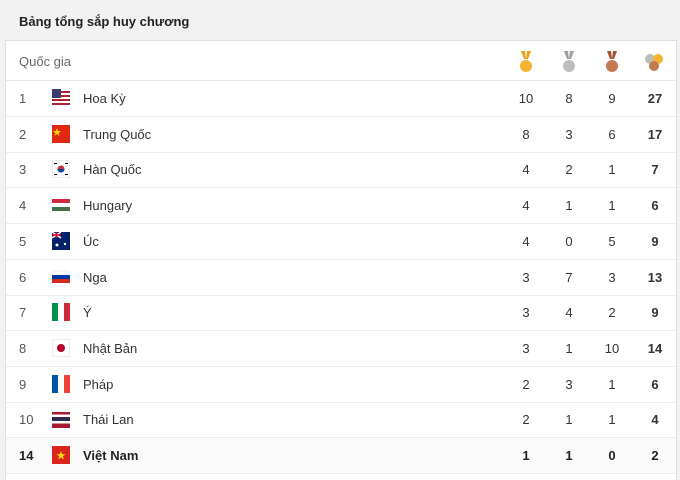 This screenshot has height=480, width=680. Describe the element at coordinates (45, 61) in the screenshot. I see `country-header: Quốc gia` at that location.